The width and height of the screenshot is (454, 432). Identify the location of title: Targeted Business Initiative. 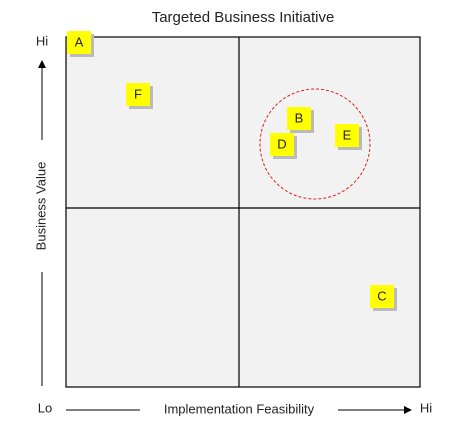
(243, 17).